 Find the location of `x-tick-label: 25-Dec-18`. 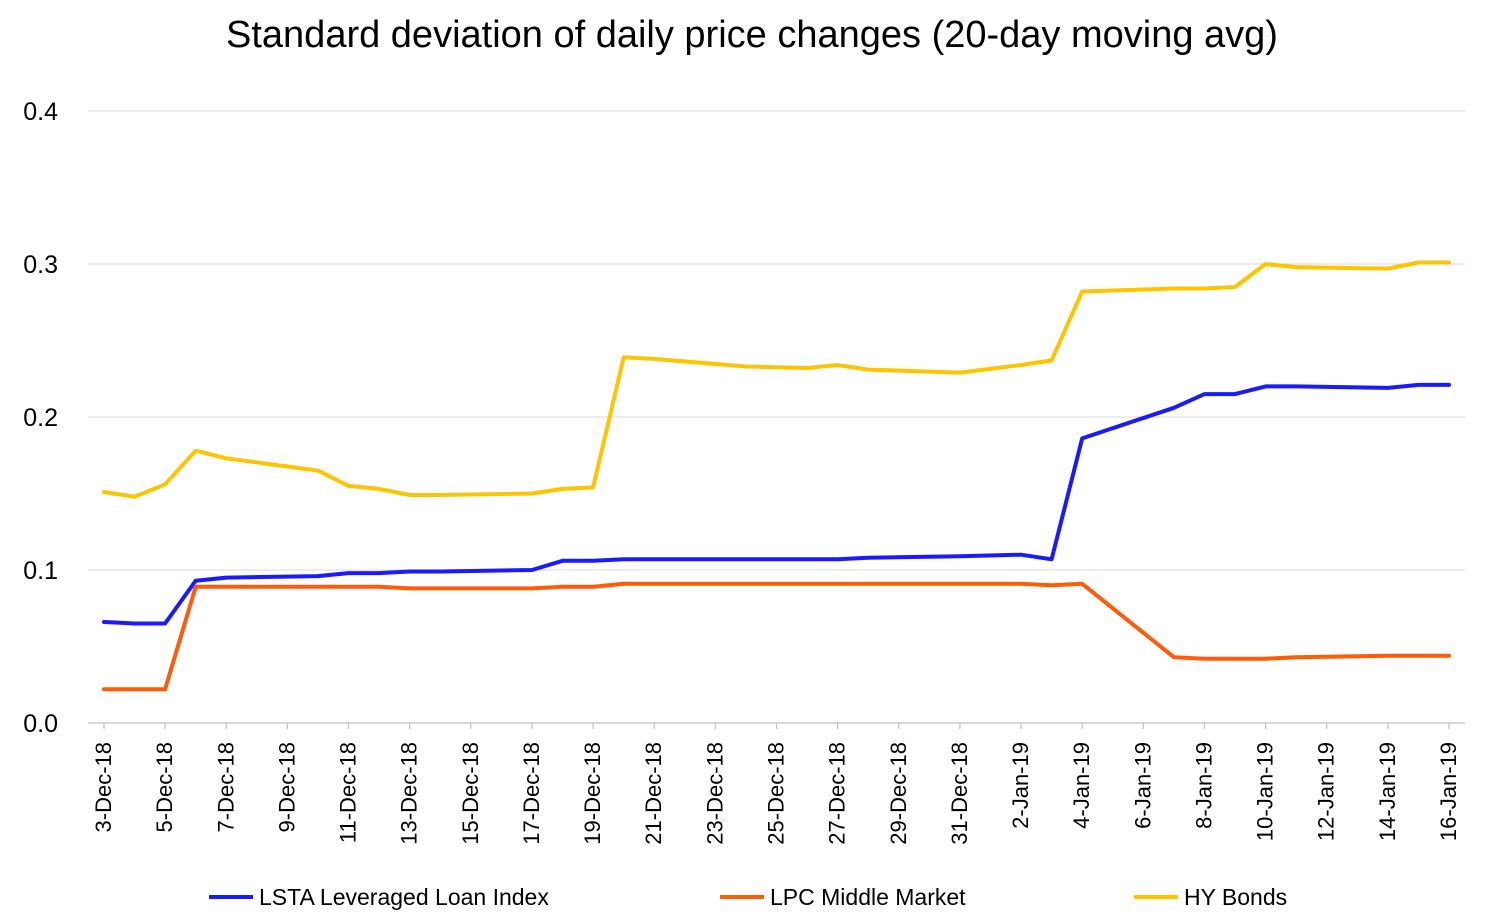

x-tick-label: 25-Dec-18 is located at coordinates (776, 793).